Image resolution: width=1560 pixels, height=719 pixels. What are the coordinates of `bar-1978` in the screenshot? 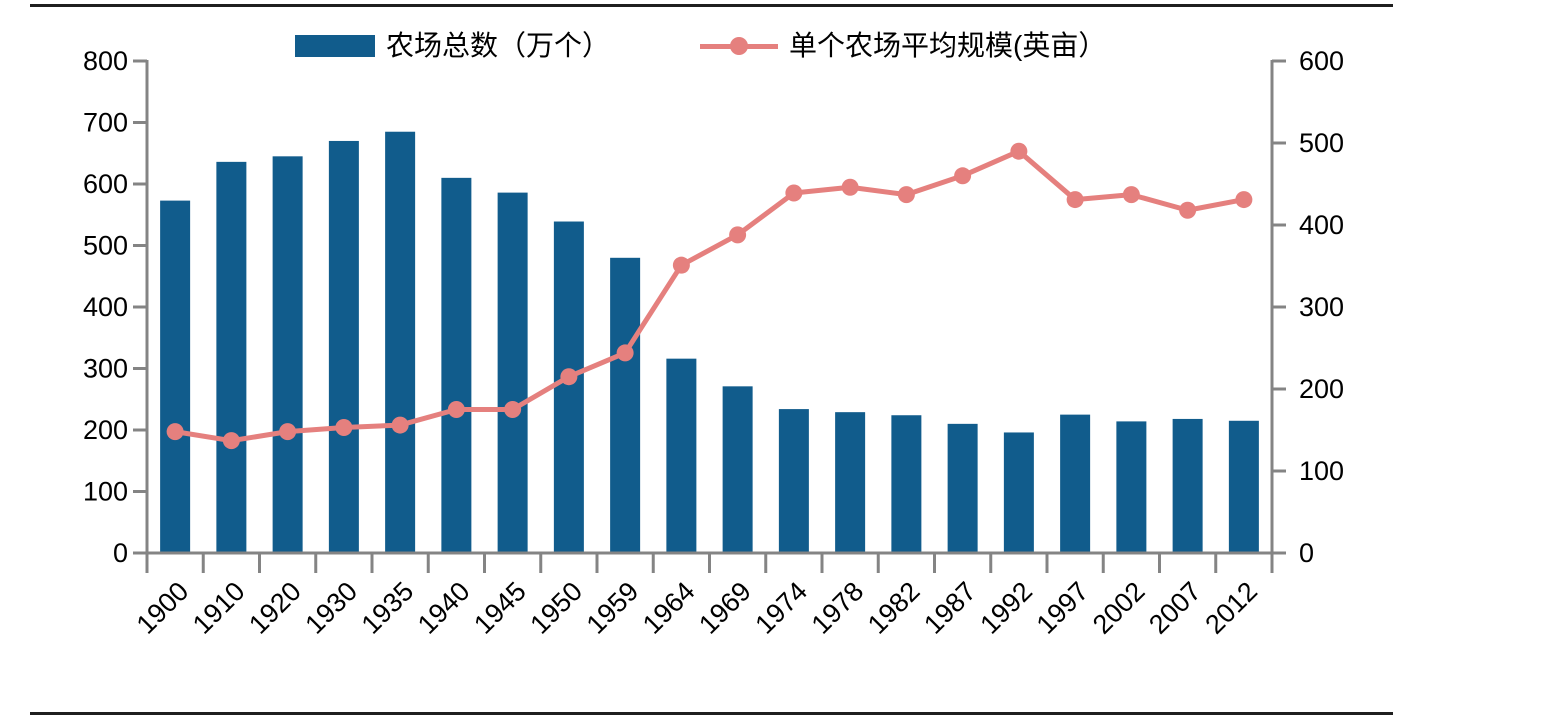 It's located at (850, 482).